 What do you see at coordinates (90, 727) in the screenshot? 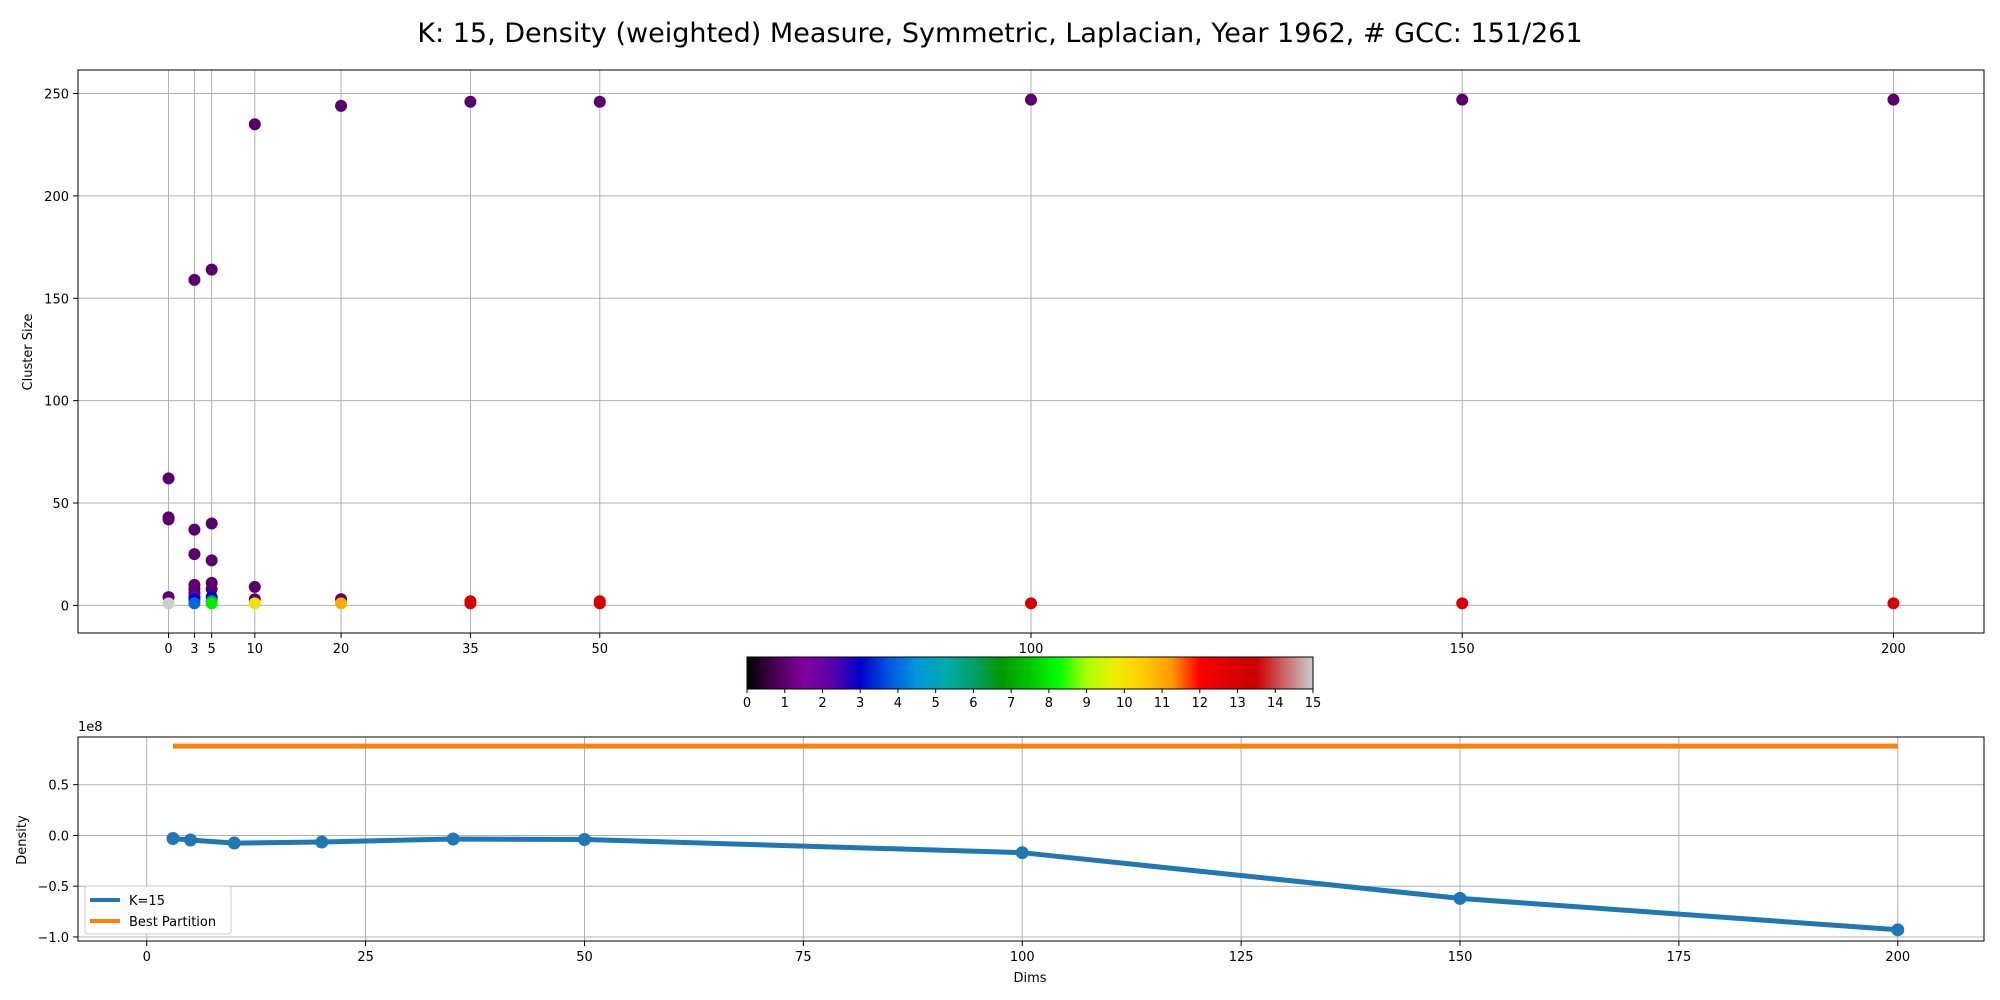
I see `bottom-y-offset-label: 1e8` at bounding box center [90, 727].